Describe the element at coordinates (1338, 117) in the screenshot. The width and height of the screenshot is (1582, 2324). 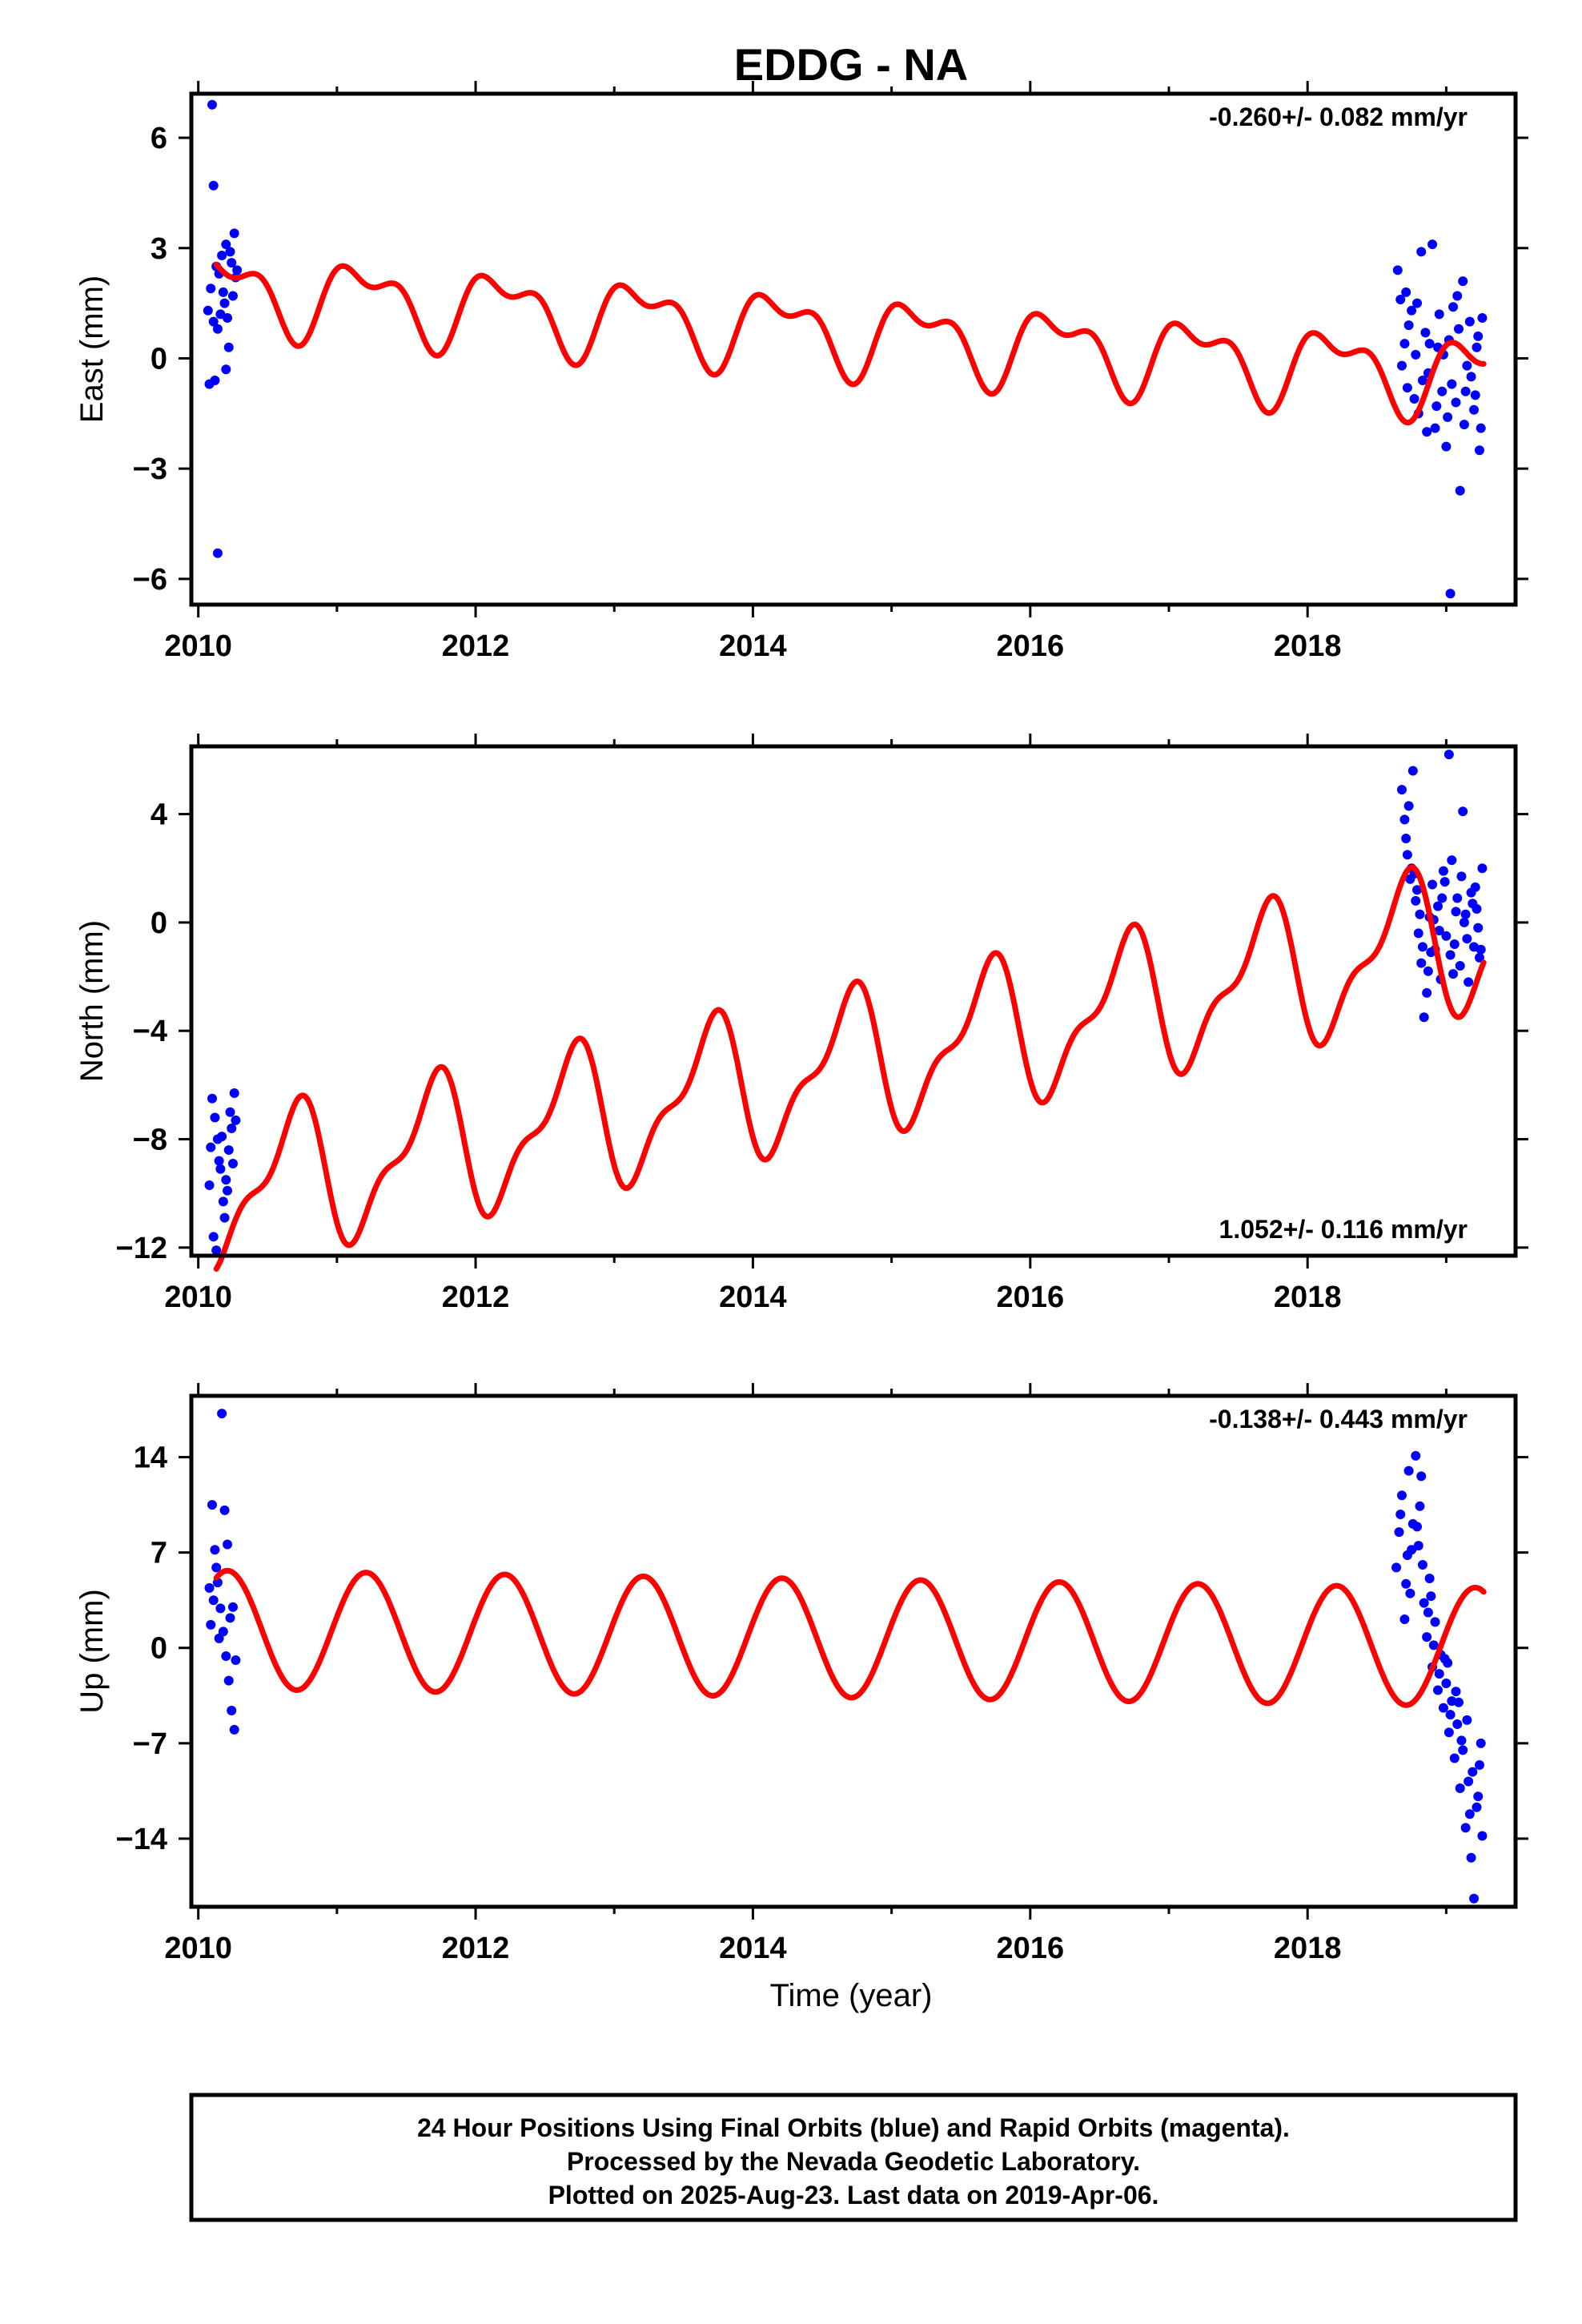
I see `east-velocity-label: -0.260+/- 0.082 mm/yr` at that location.